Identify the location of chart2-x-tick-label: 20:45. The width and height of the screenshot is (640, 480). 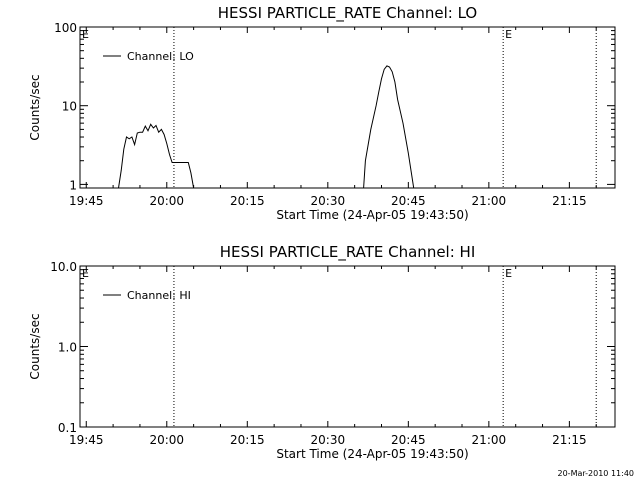
(408, 440).